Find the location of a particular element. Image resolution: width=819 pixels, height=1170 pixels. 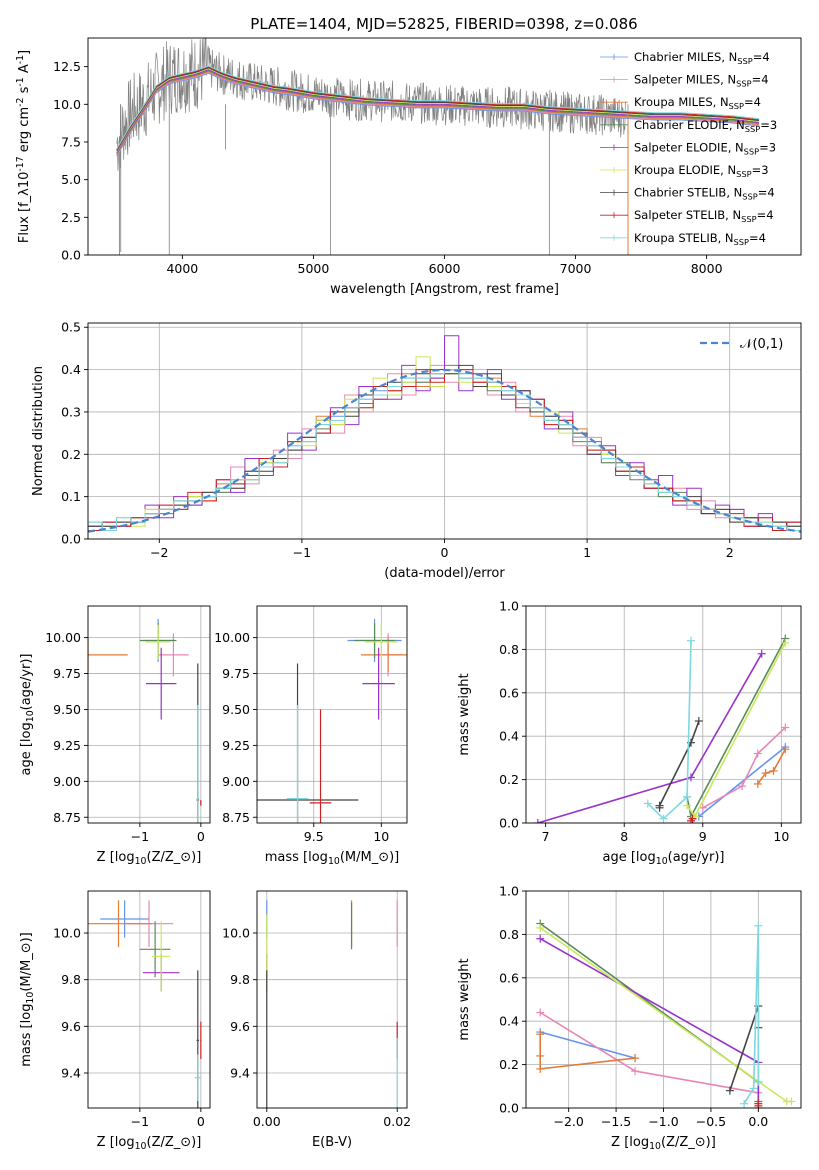

y-axis-label: mass [log10(M/M_⊙)] is located at coordinates (27, 999).